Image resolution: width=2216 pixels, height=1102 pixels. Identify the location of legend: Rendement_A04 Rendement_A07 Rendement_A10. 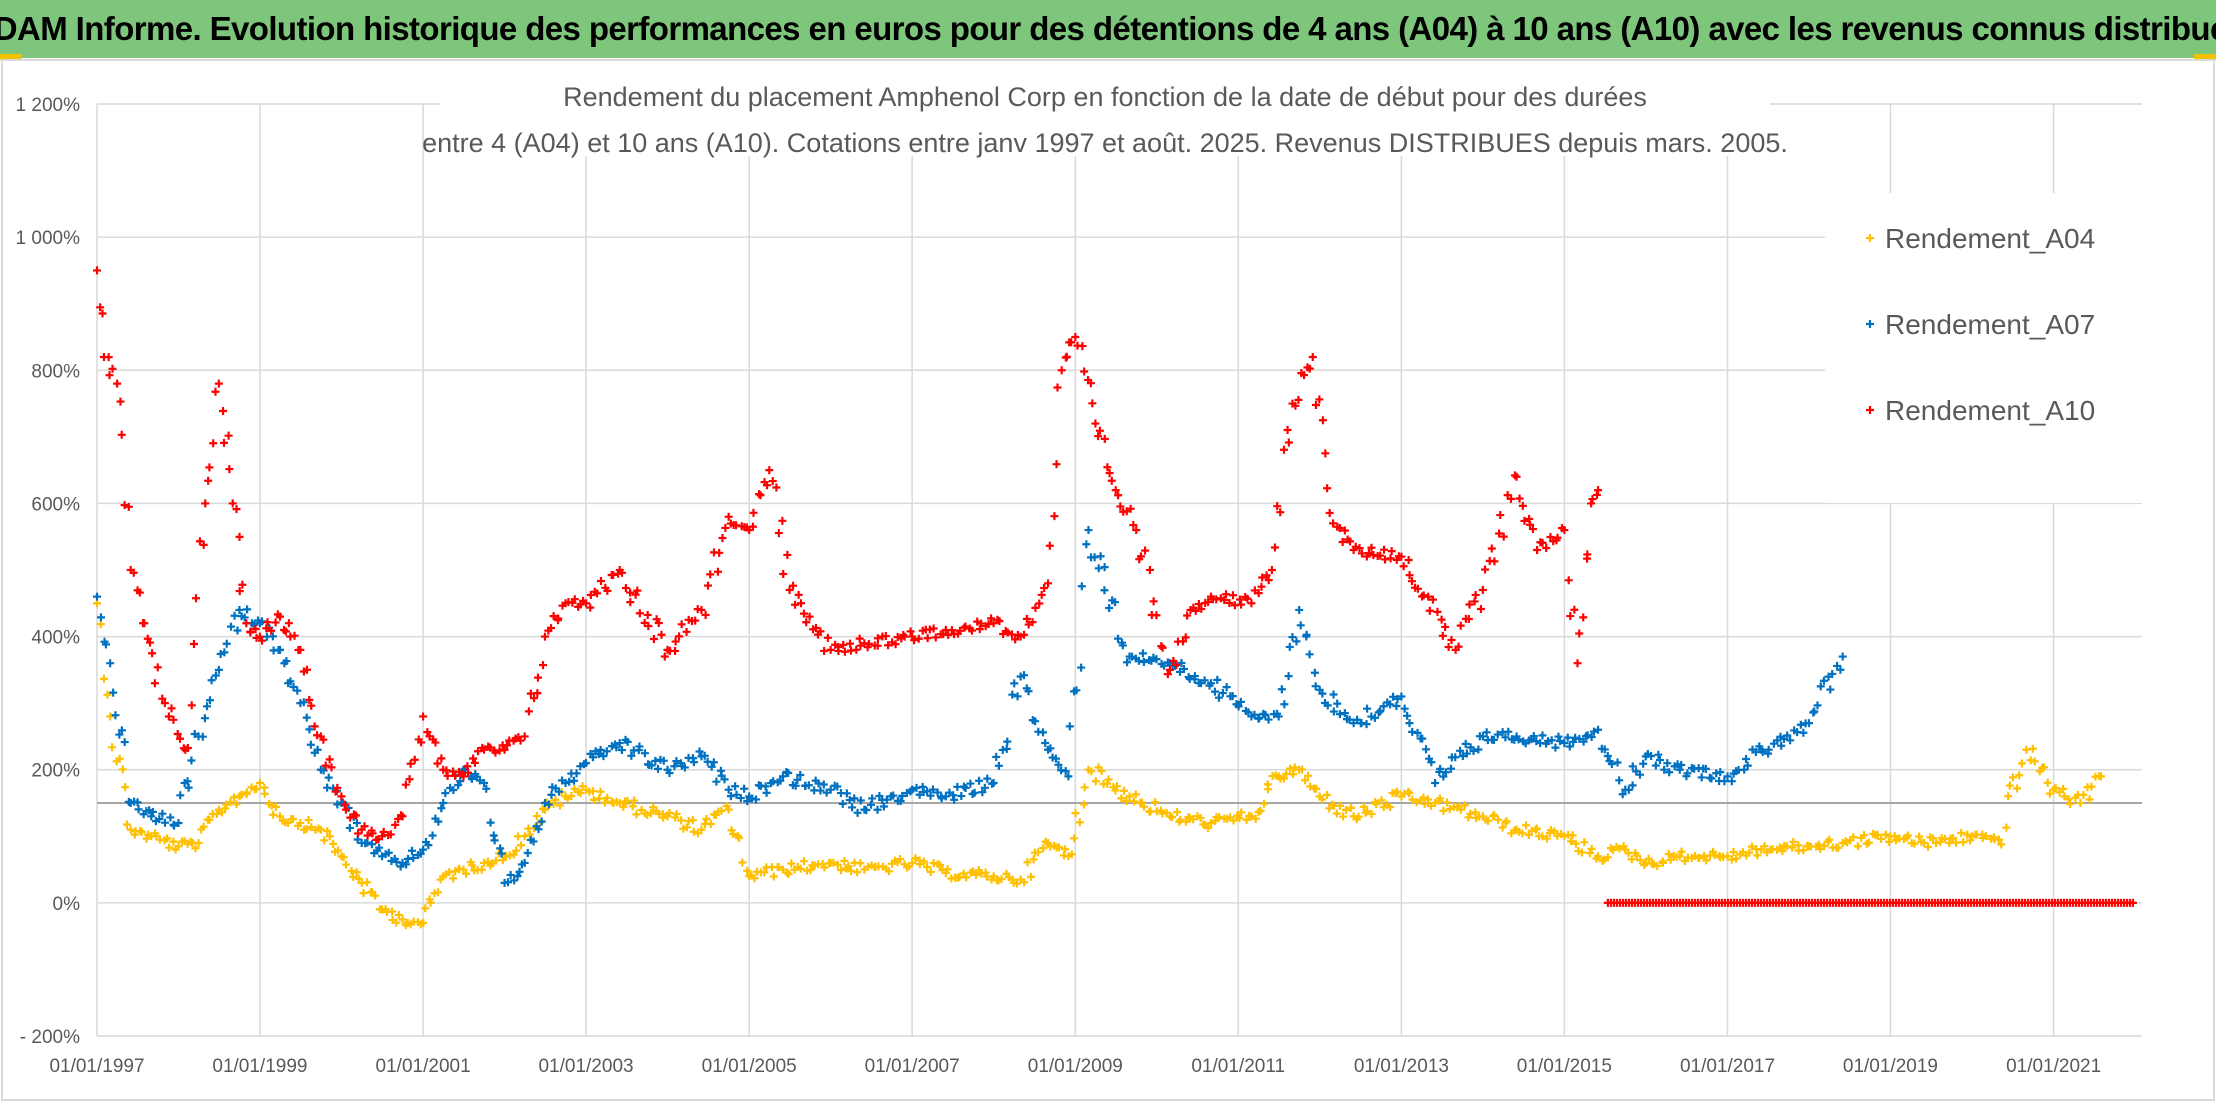
(1985, 348).